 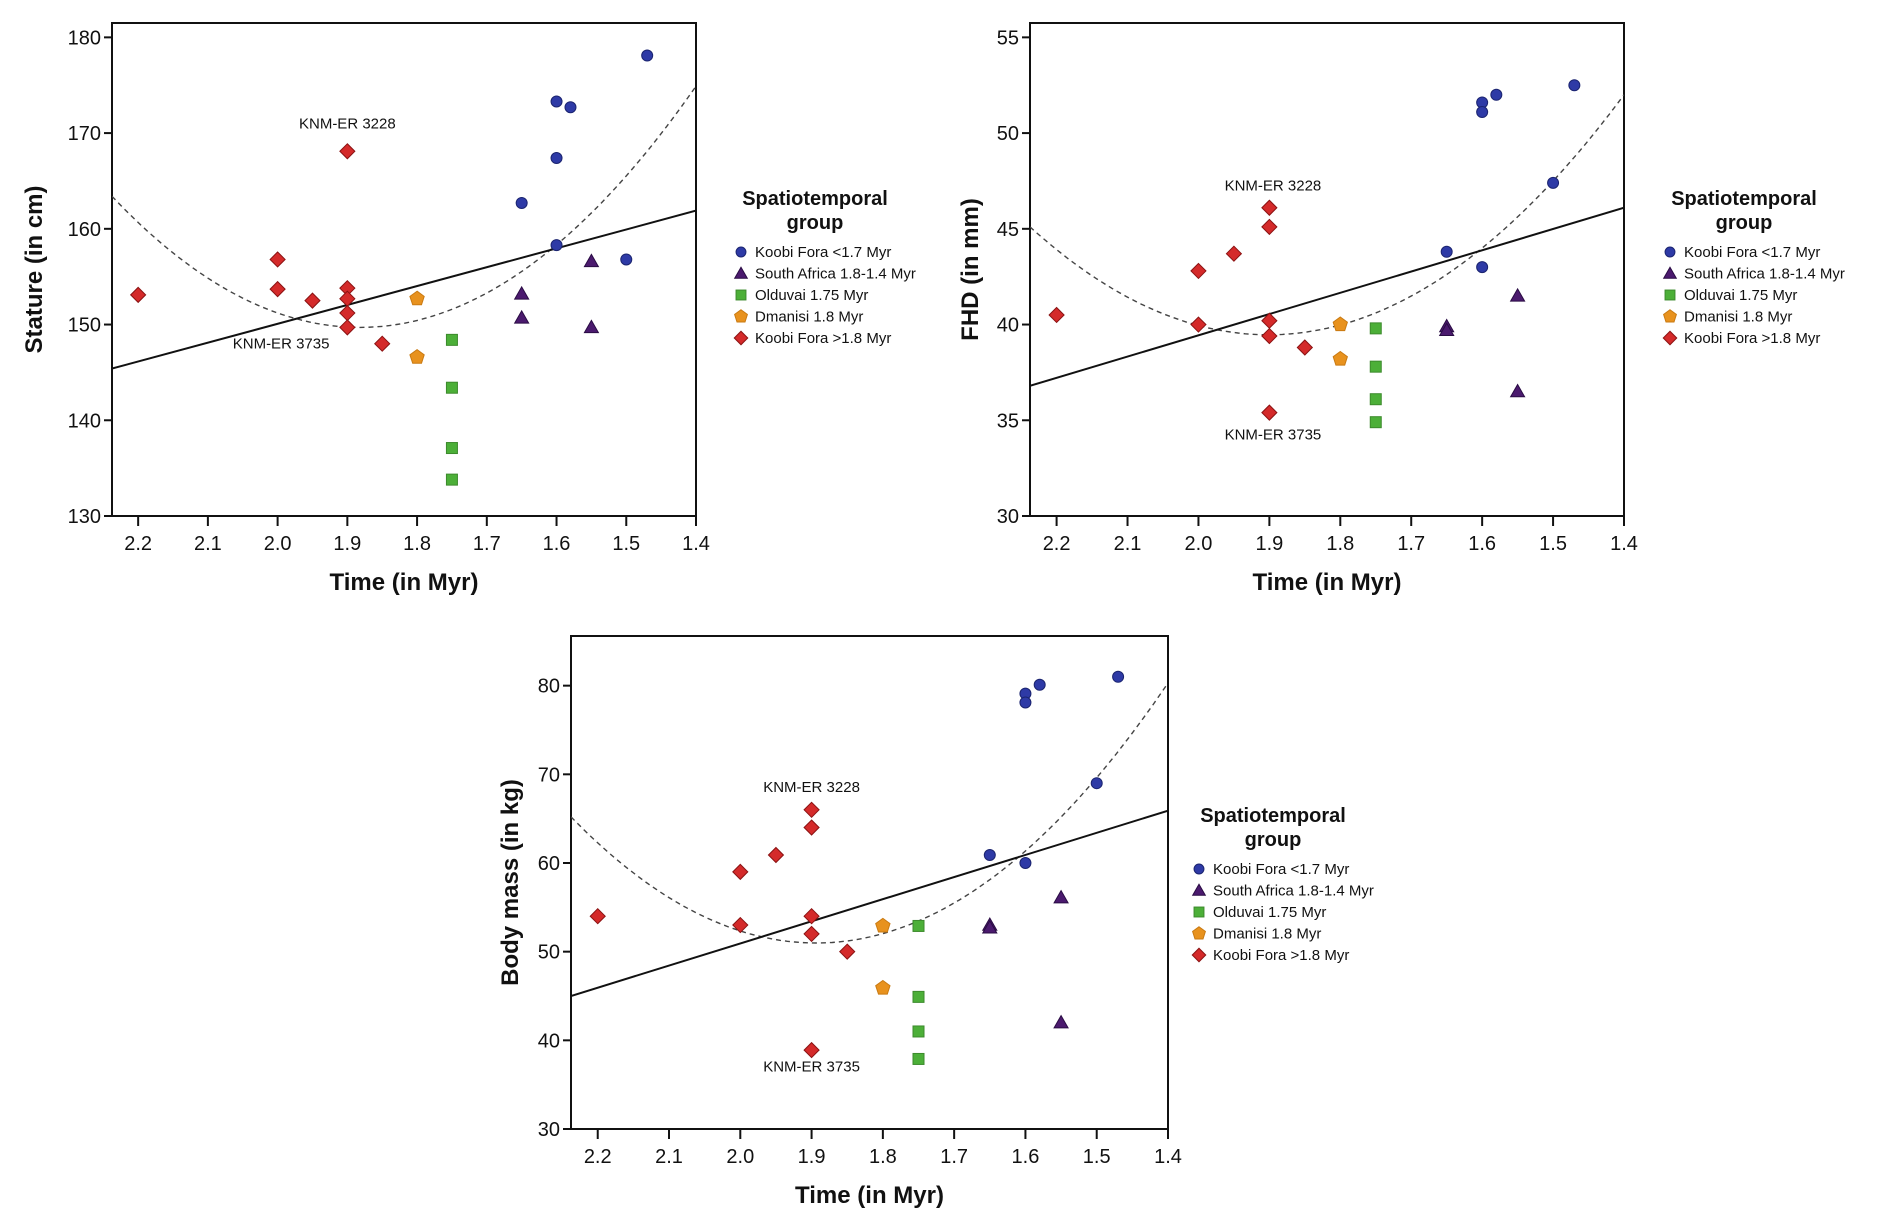 What do you see at coordinates (1008, 326) in the screenshot?
I see `y-tick-label: 40` at bounding box center [1008, 326].